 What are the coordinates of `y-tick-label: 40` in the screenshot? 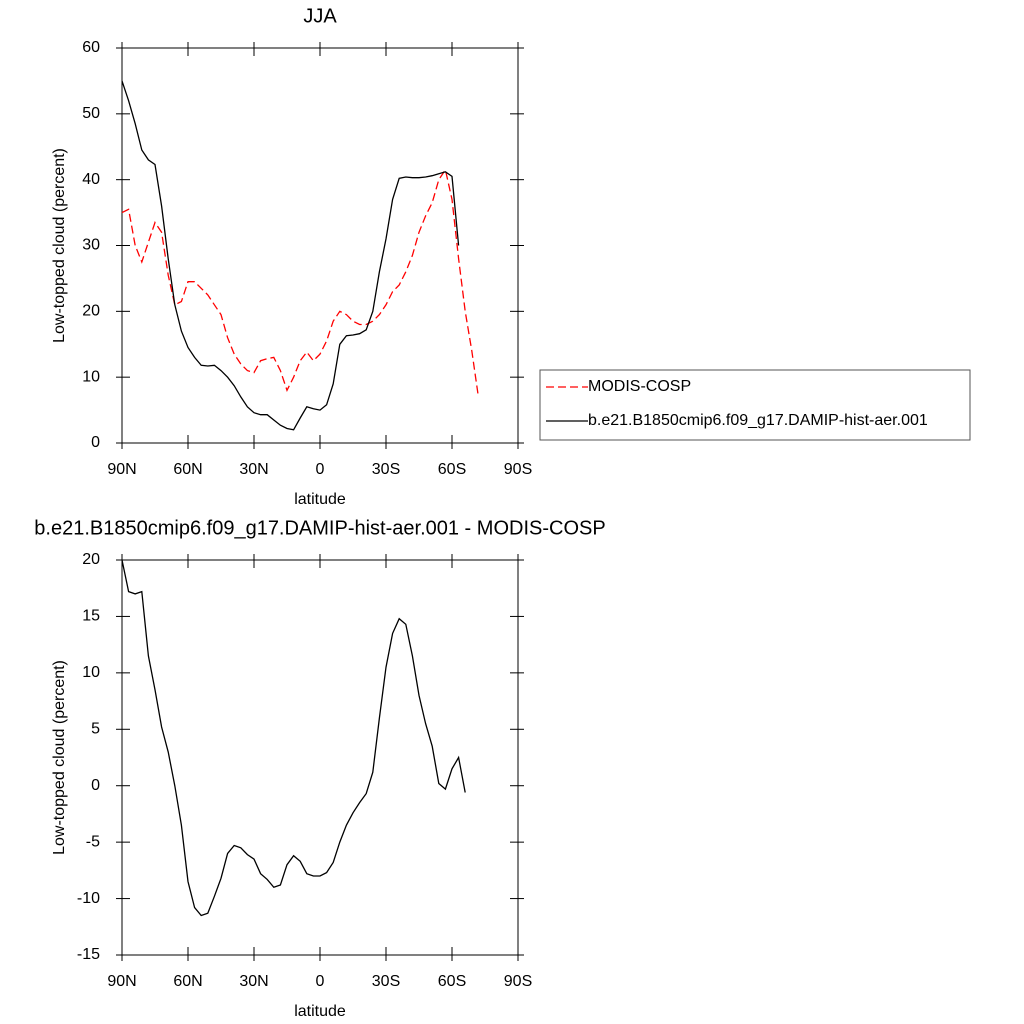 It's located at (91, 179).